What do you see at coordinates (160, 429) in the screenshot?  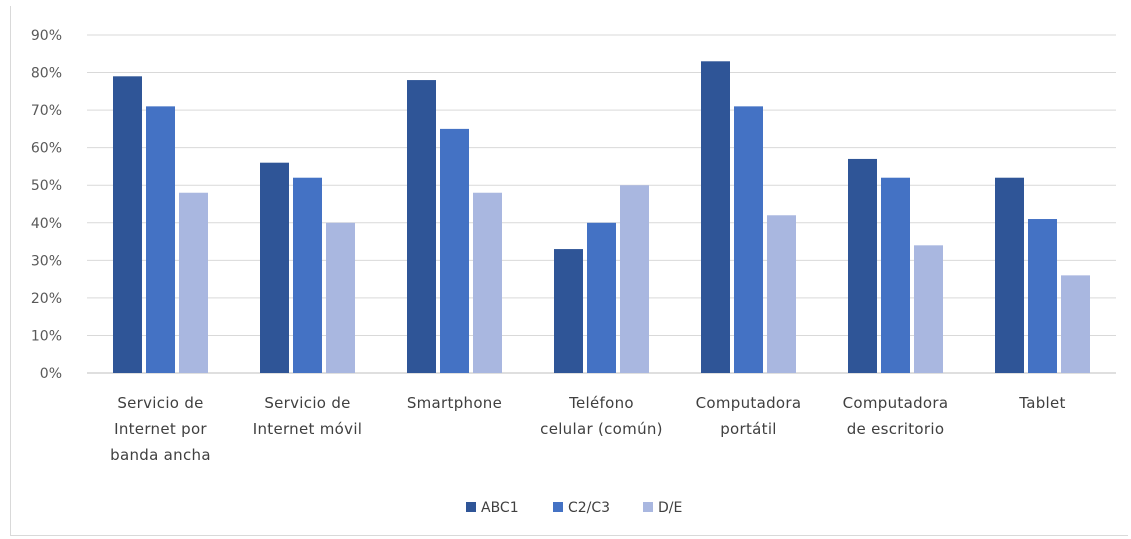 I see `x-category-label: Internet por` at bounding box center [160, 429].